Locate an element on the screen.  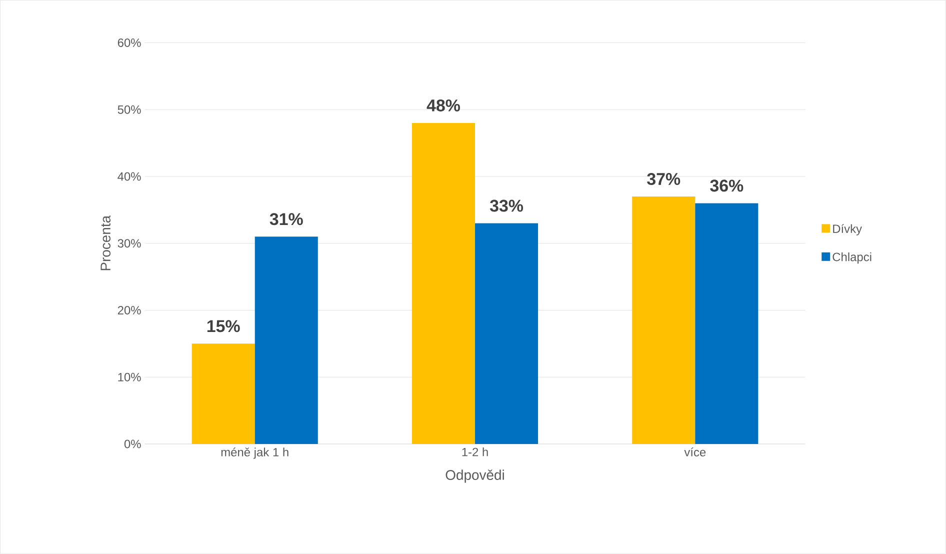
x-tick-label: méně jak 1 h is located at coordinates (254, 453).